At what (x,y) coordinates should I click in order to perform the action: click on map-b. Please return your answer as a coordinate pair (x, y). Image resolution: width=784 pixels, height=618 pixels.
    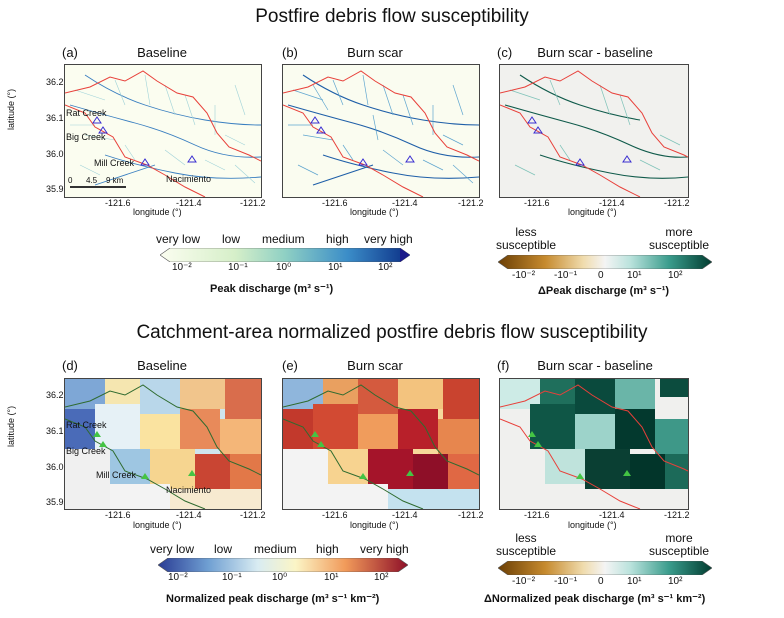
    Looking at the image, I should click on (381, 131).